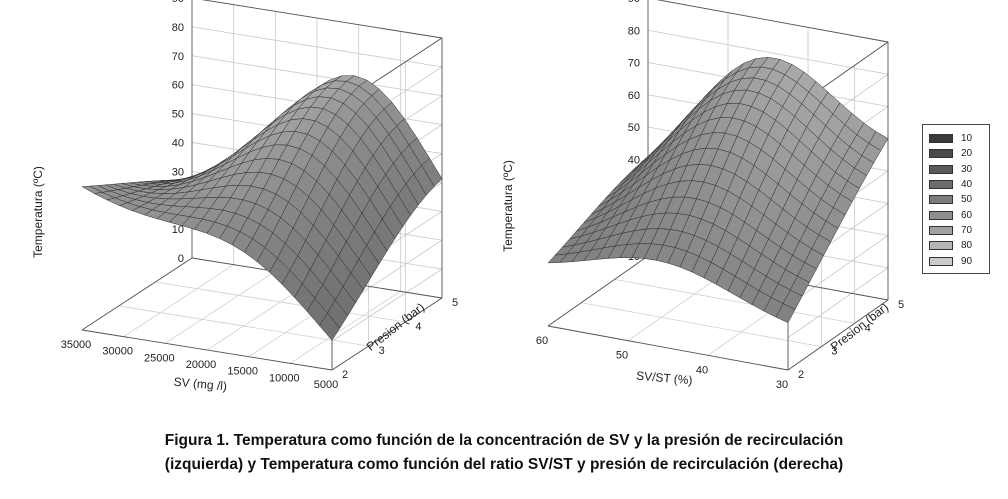 The width and height of the screenshot is (1008, 499). Describe the element at coordinates (117, 352) in the screenshot. I see `x-tick-label: 30000` at that location.